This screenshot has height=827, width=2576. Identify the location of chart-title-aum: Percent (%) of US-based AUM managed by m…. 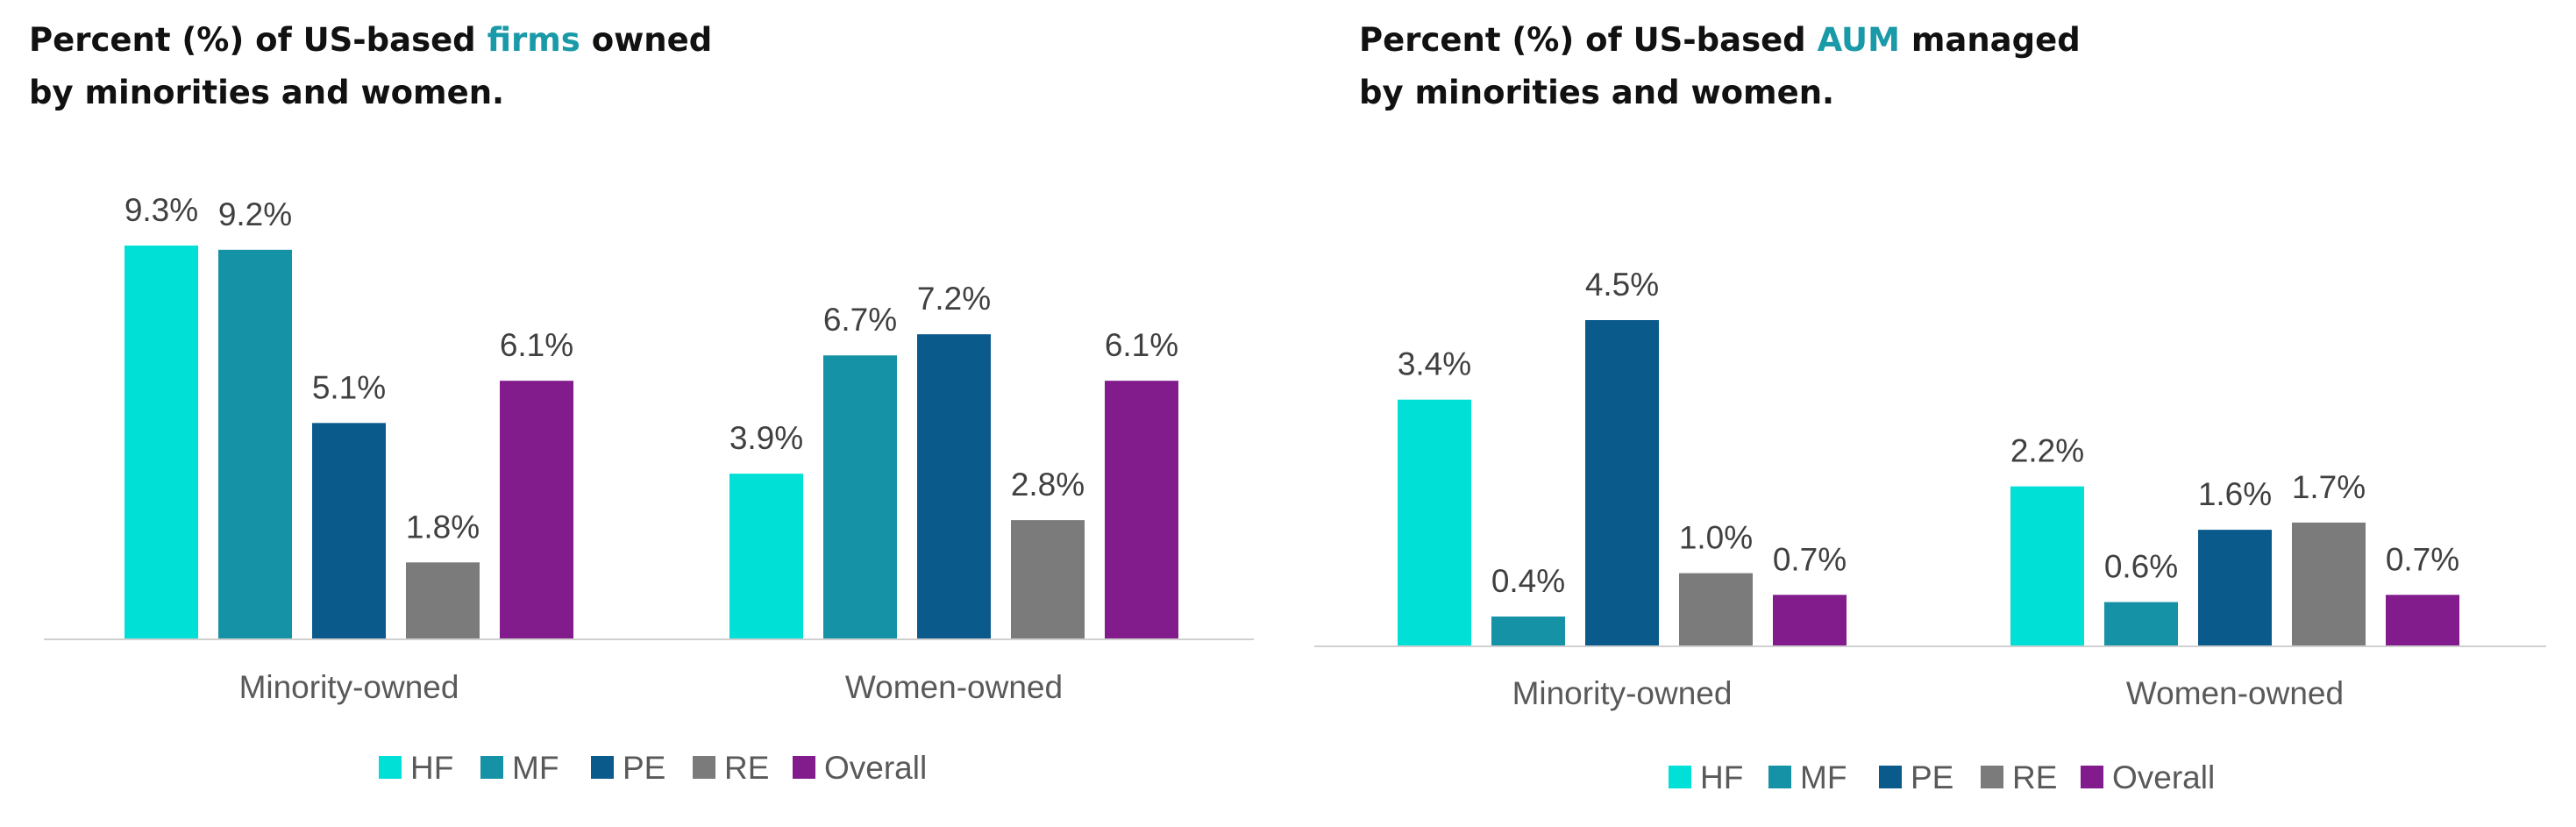
(1720, 66).